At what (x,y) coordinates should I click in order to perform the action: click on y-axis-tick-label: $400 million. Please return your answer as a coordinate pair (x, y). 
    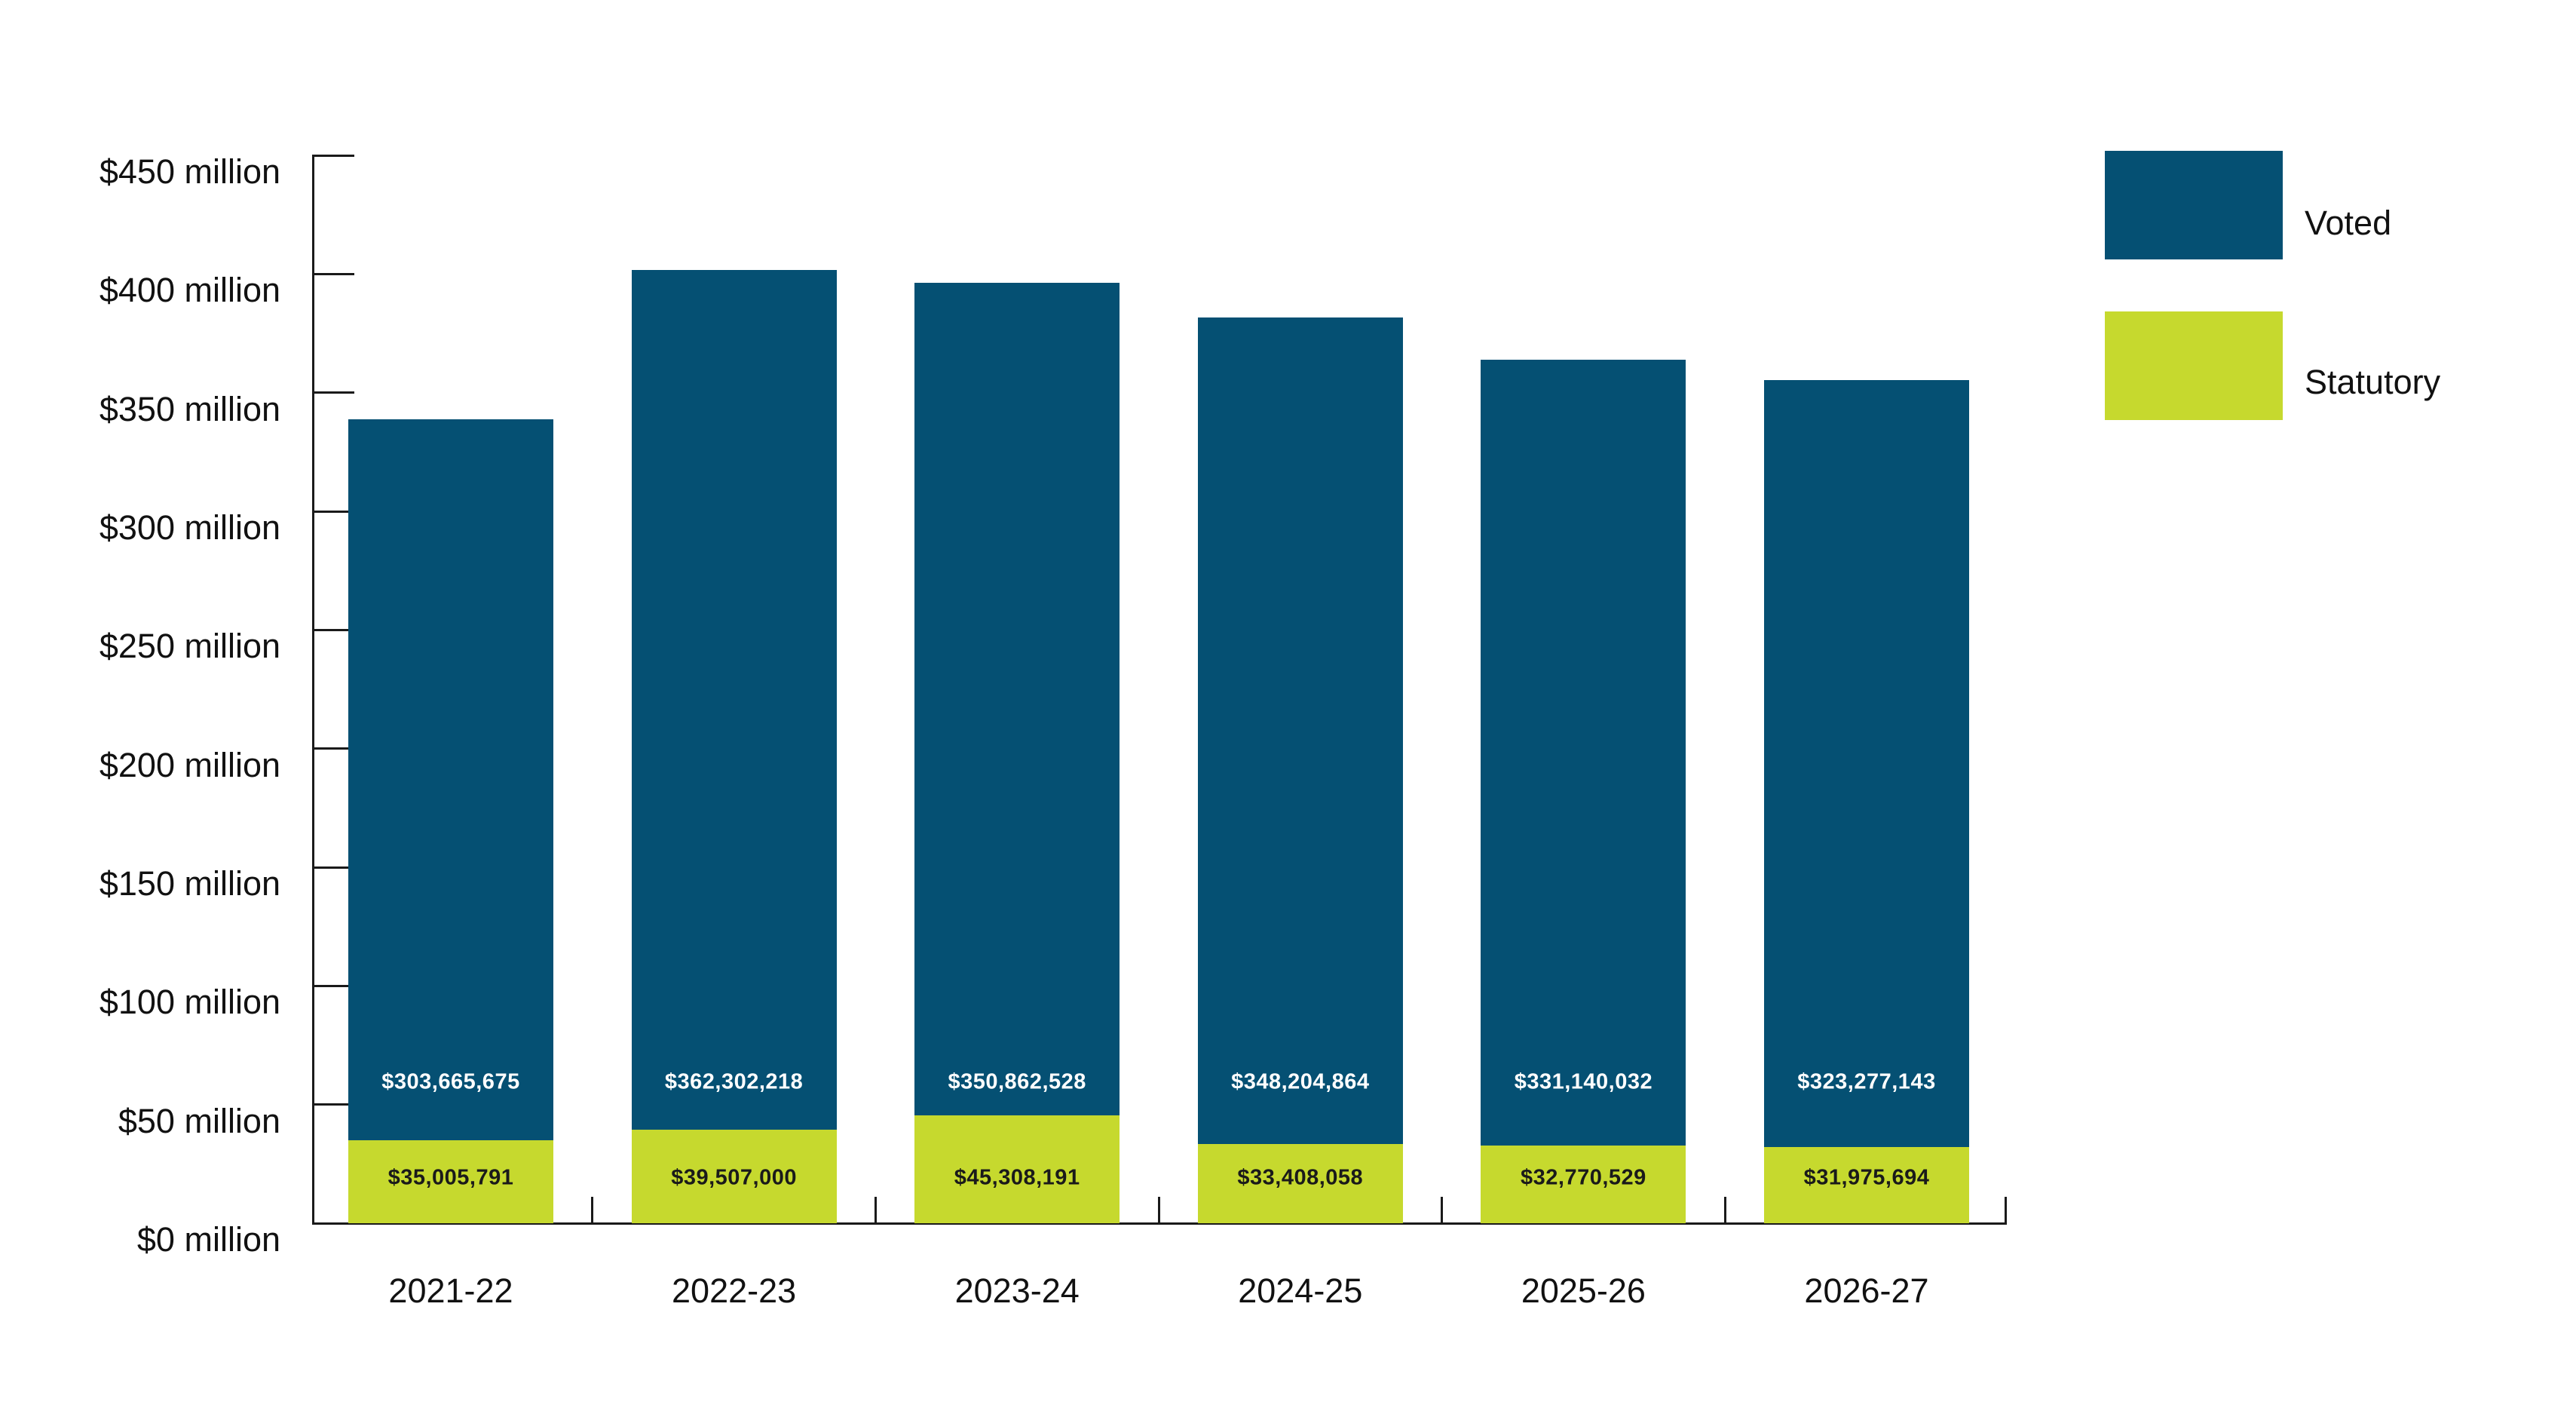
    Looking at the image, I should click on (189, 291).